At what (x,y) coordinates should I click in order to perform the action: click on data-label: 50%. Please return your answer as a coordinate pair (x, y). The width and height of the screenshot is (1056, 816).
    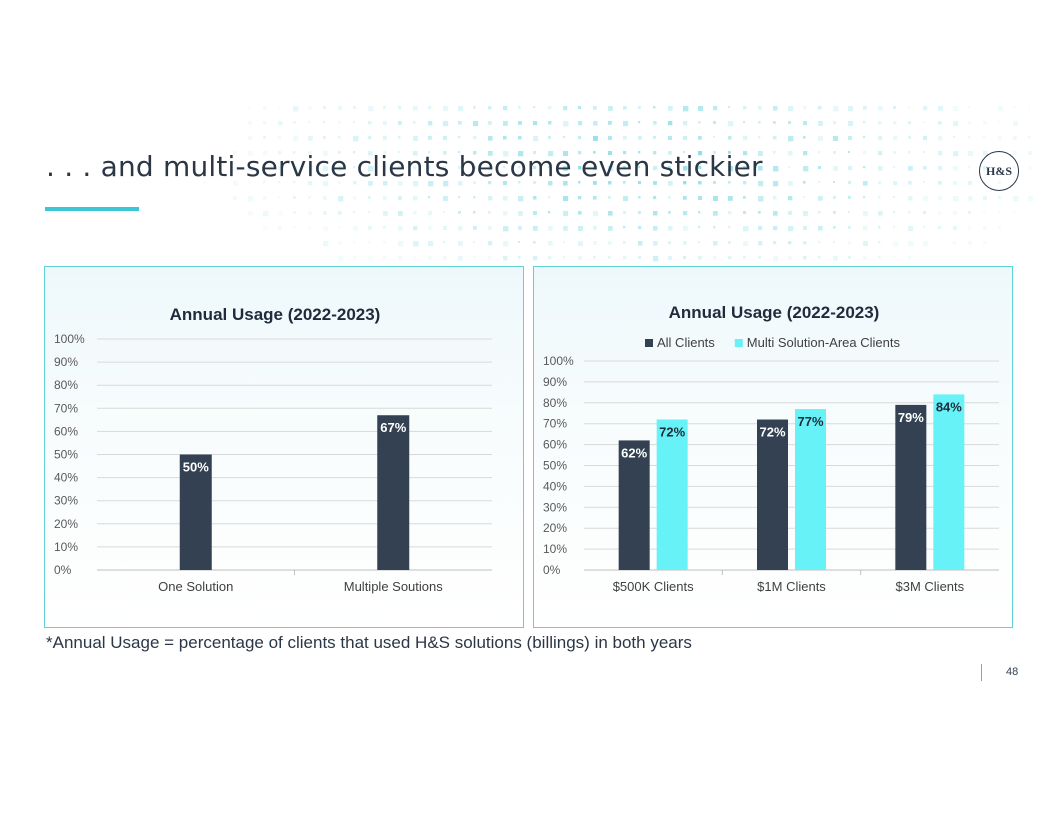
    Looking at the image, I should click on (196, 467).